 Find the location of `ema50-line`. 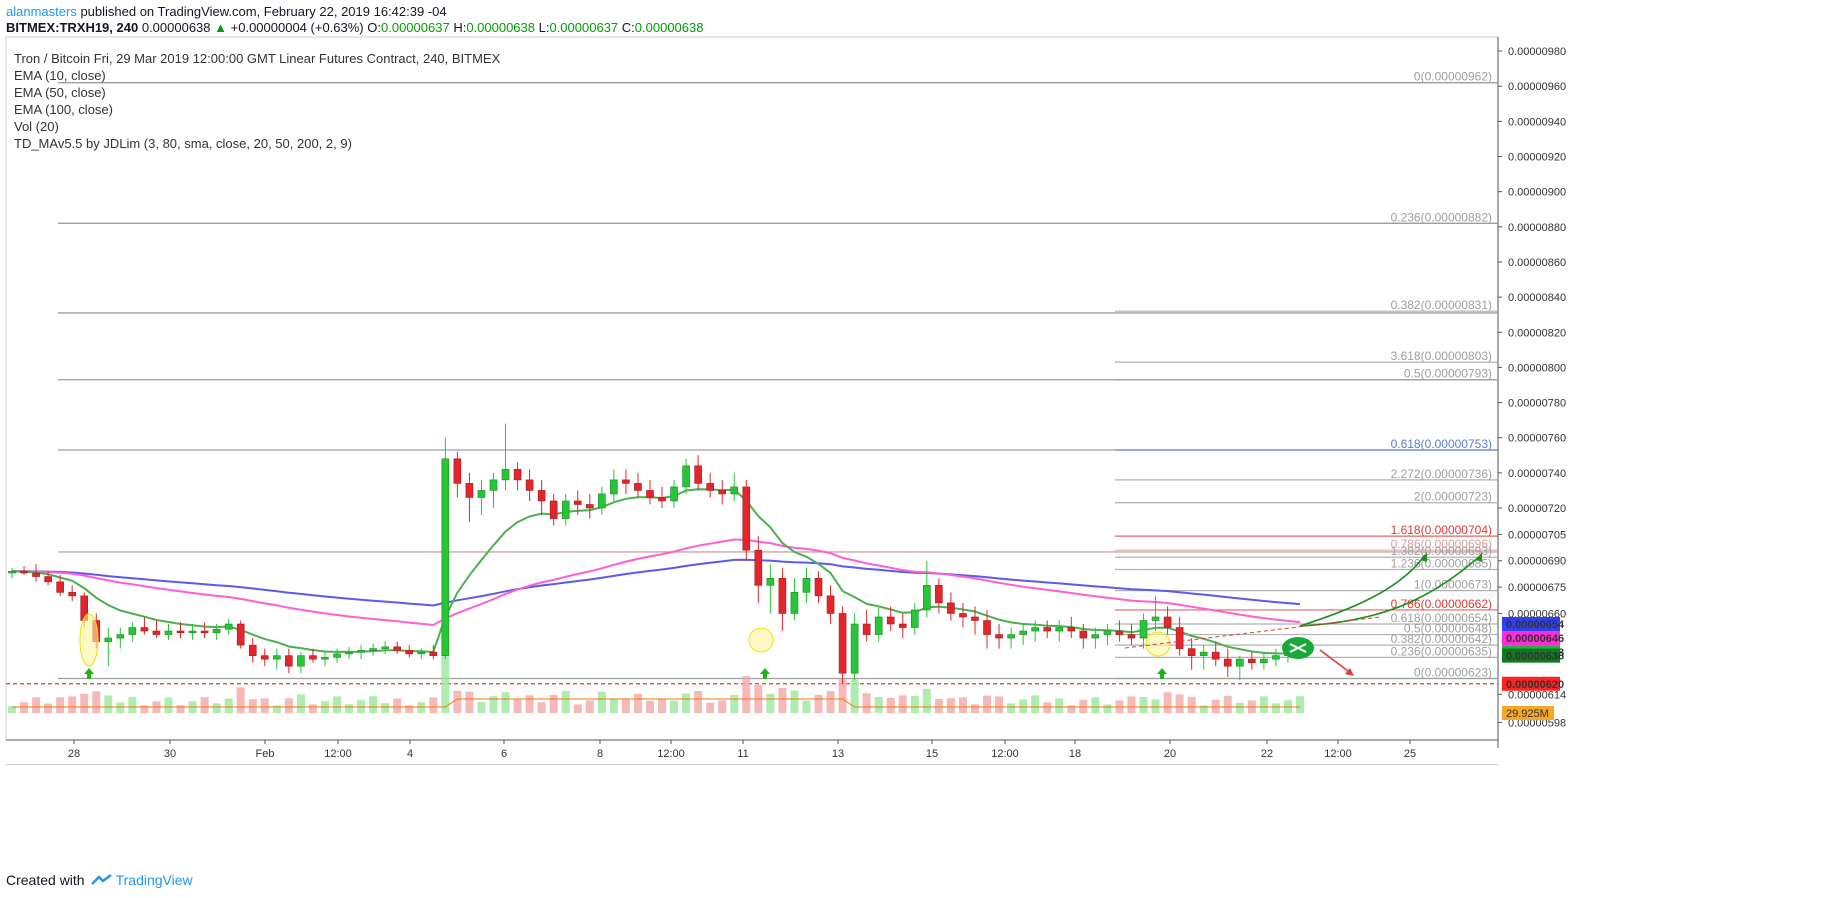

ema50-line is located at coordinates (656, 582).